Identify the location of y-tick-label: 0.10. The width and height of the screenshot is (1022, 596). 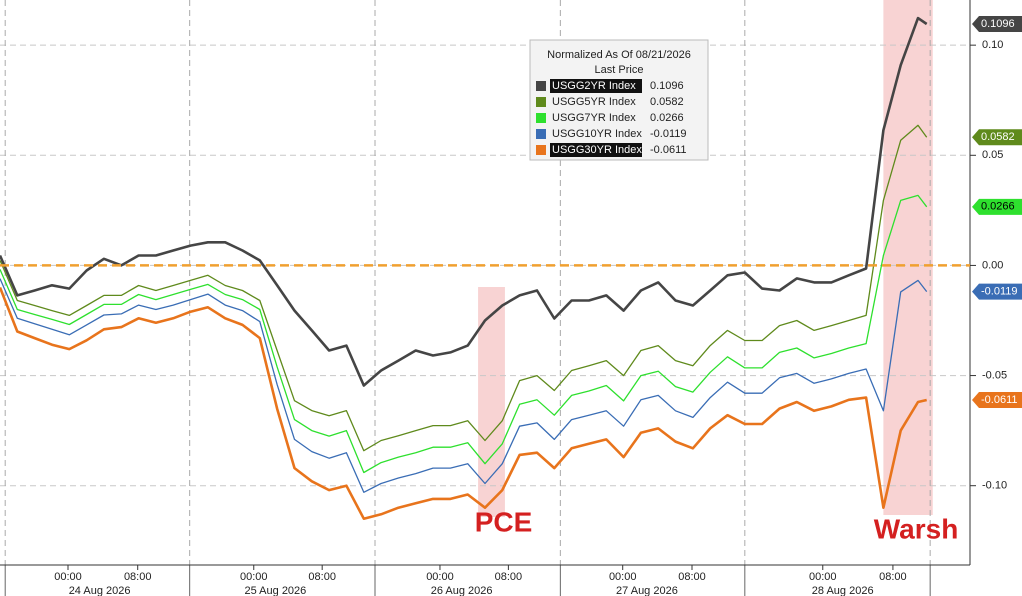
(992, 45).